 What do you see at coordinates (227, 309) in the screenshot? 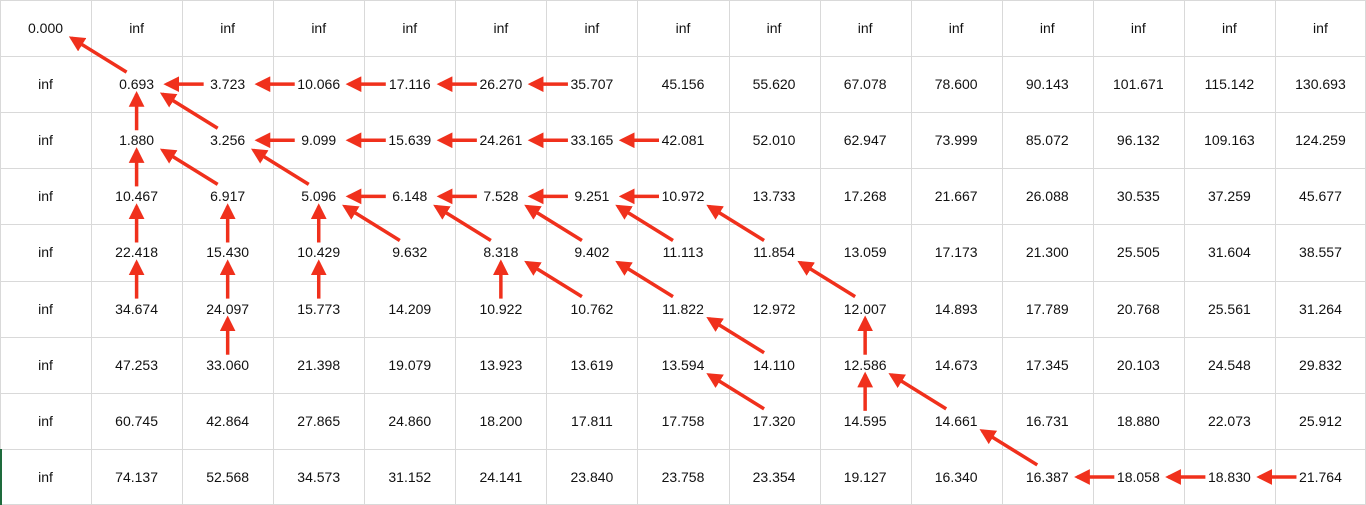
I see `table-cell: 24.097` at bounding box center [227, 309].